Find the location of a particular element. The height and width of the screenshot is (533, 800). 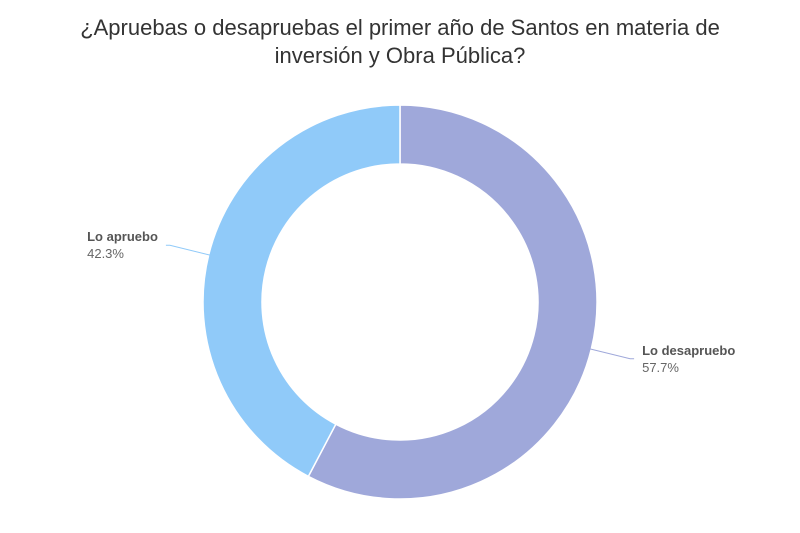

chart-title-line-2: inversión y Obra Pública? is located at coordinates (400, 55).